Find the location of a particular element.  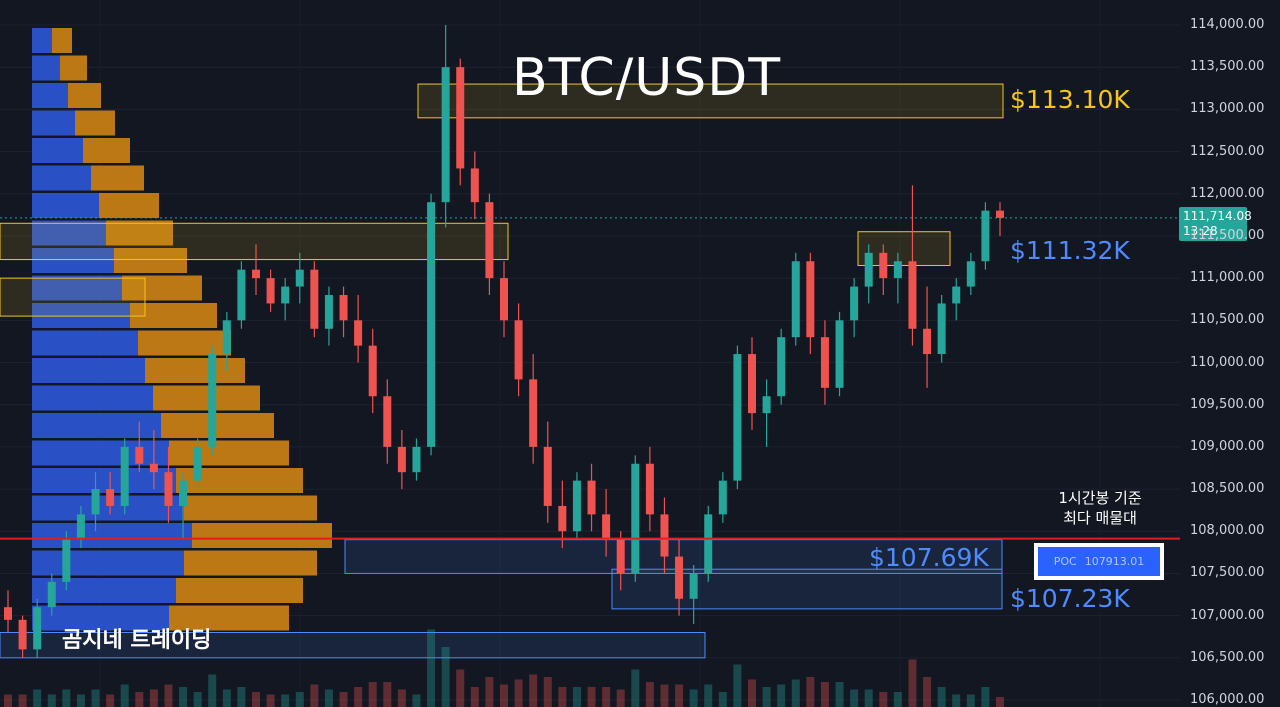

zone-111-5k is located at coordinates (254, 241).